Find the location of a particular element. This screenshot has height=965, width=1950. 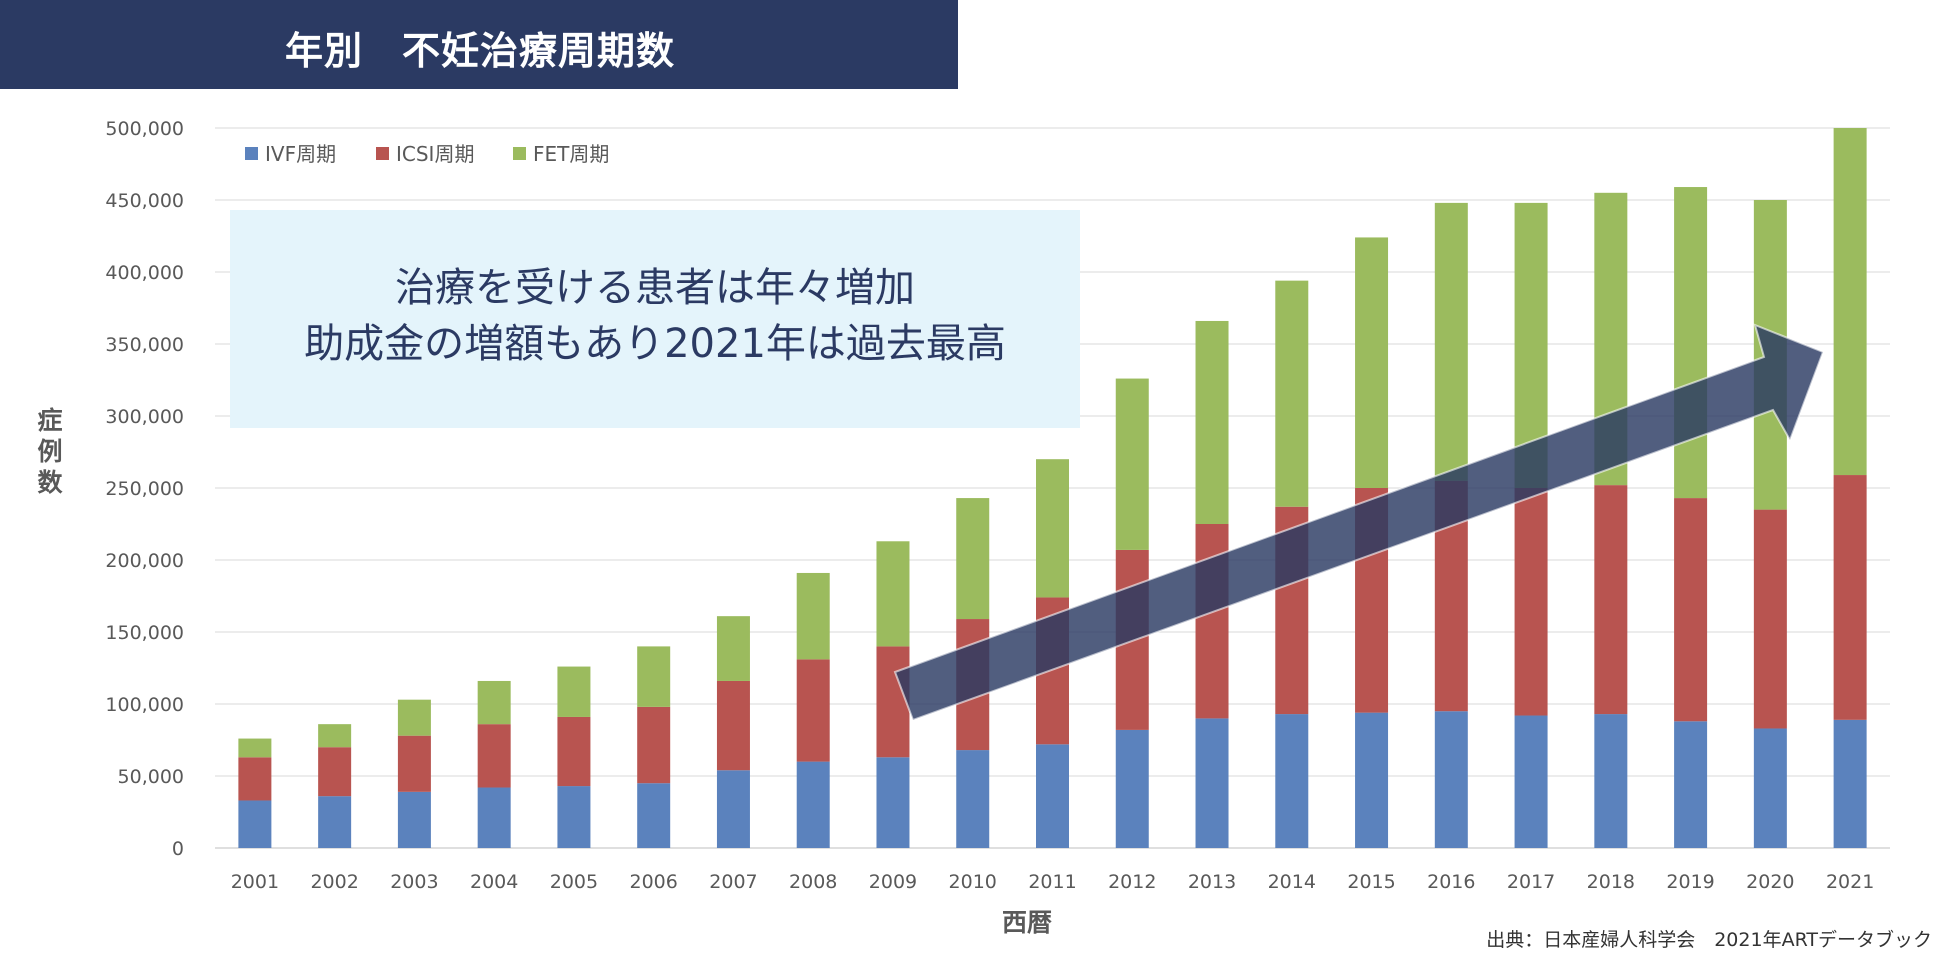

callout-line-2: 助成金の増額もあり2021年は過去最高 is located at coordinates (655, 344).